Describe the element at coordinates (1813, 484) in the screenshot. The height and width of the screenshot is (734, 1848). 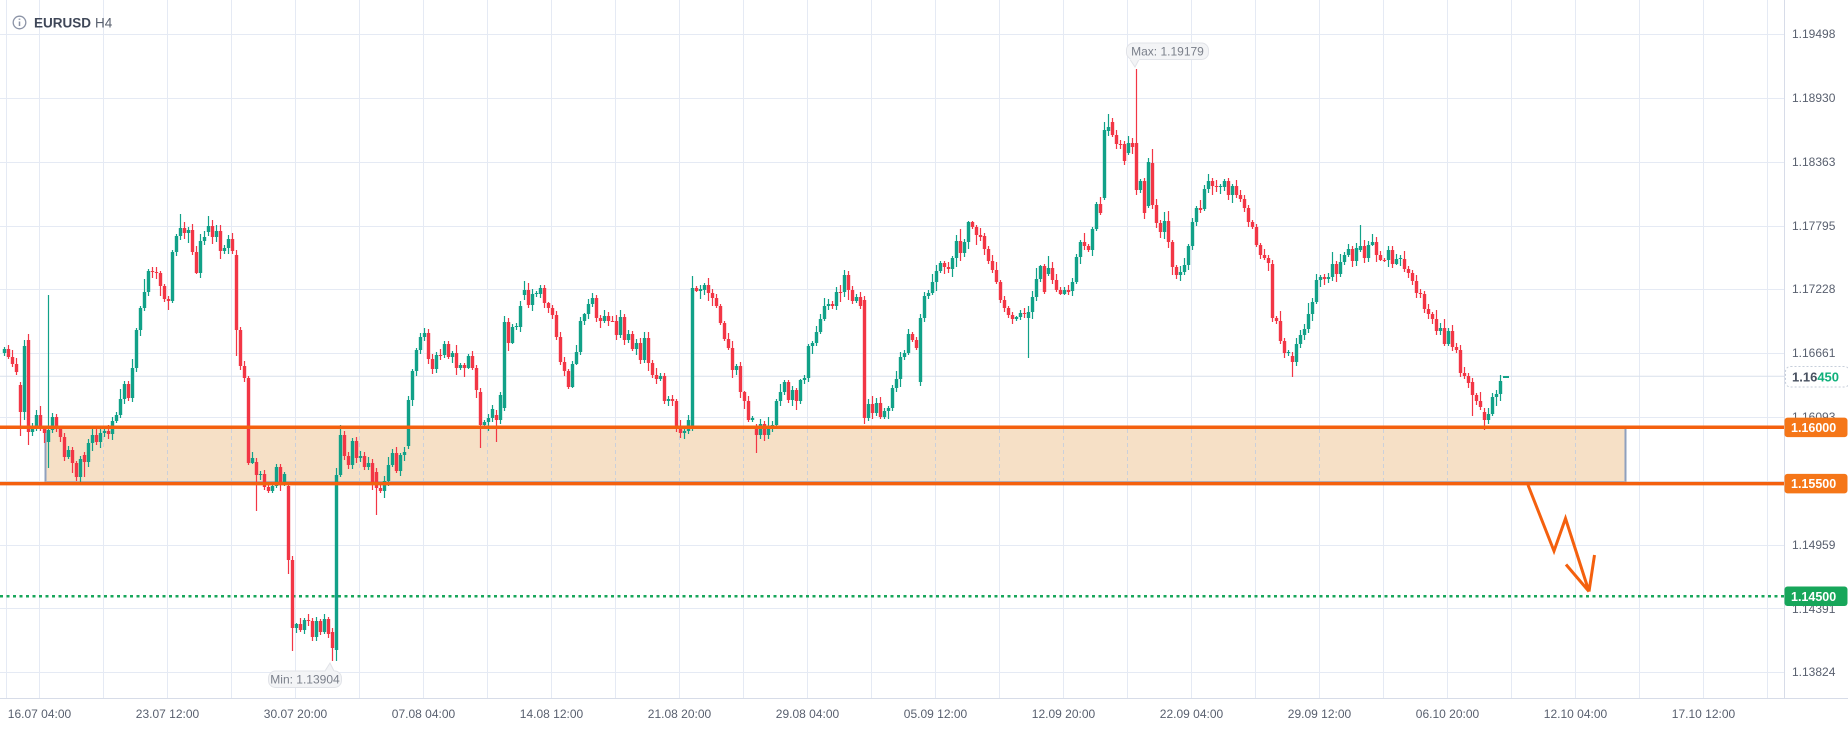
I see `svg-text: 1.15500` at that location.